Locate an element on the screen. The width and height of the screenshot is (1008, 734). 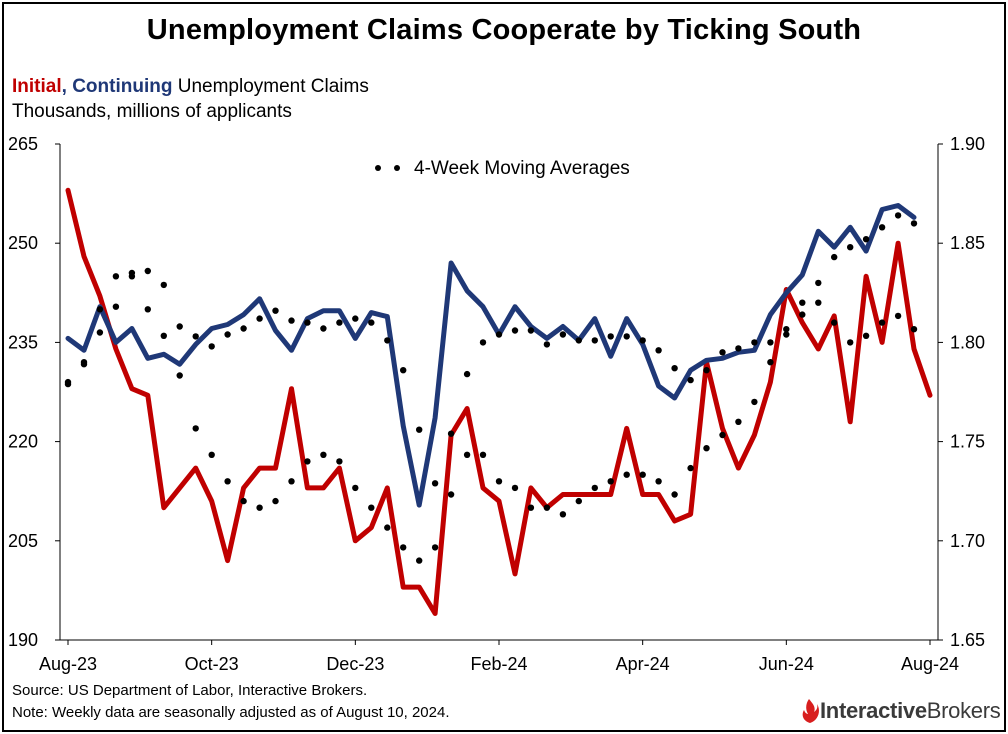
flame-icon is located at coordinates (810, 711).